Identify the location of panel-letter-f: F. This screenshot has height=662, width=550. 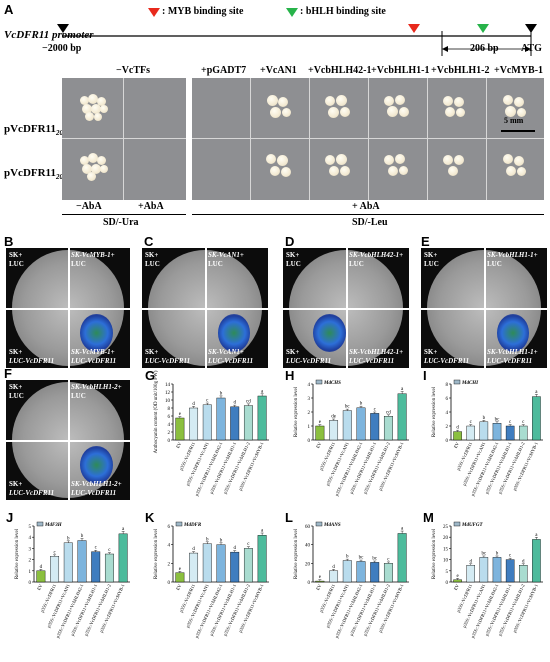
(8, 373).